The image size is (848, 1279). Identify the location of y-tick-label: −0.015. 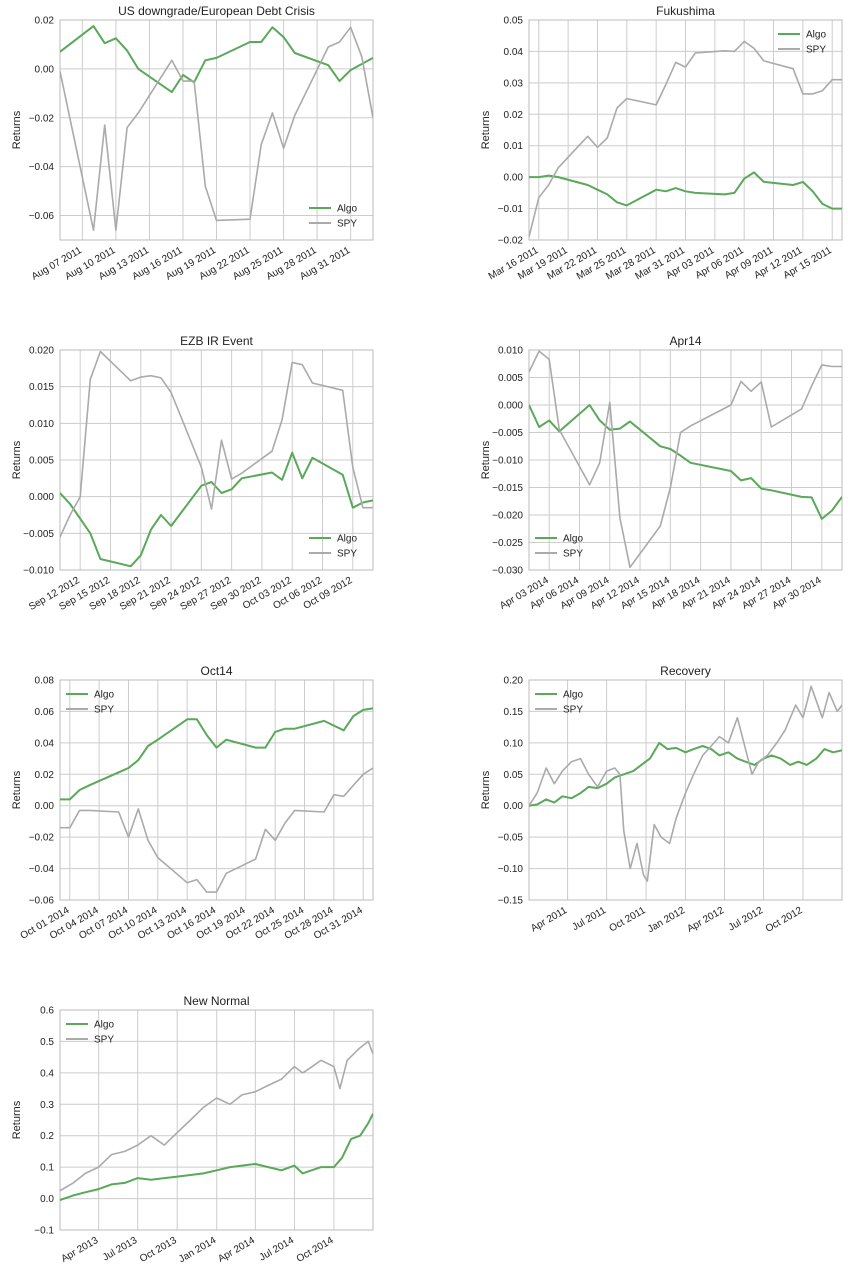
(507, 488).